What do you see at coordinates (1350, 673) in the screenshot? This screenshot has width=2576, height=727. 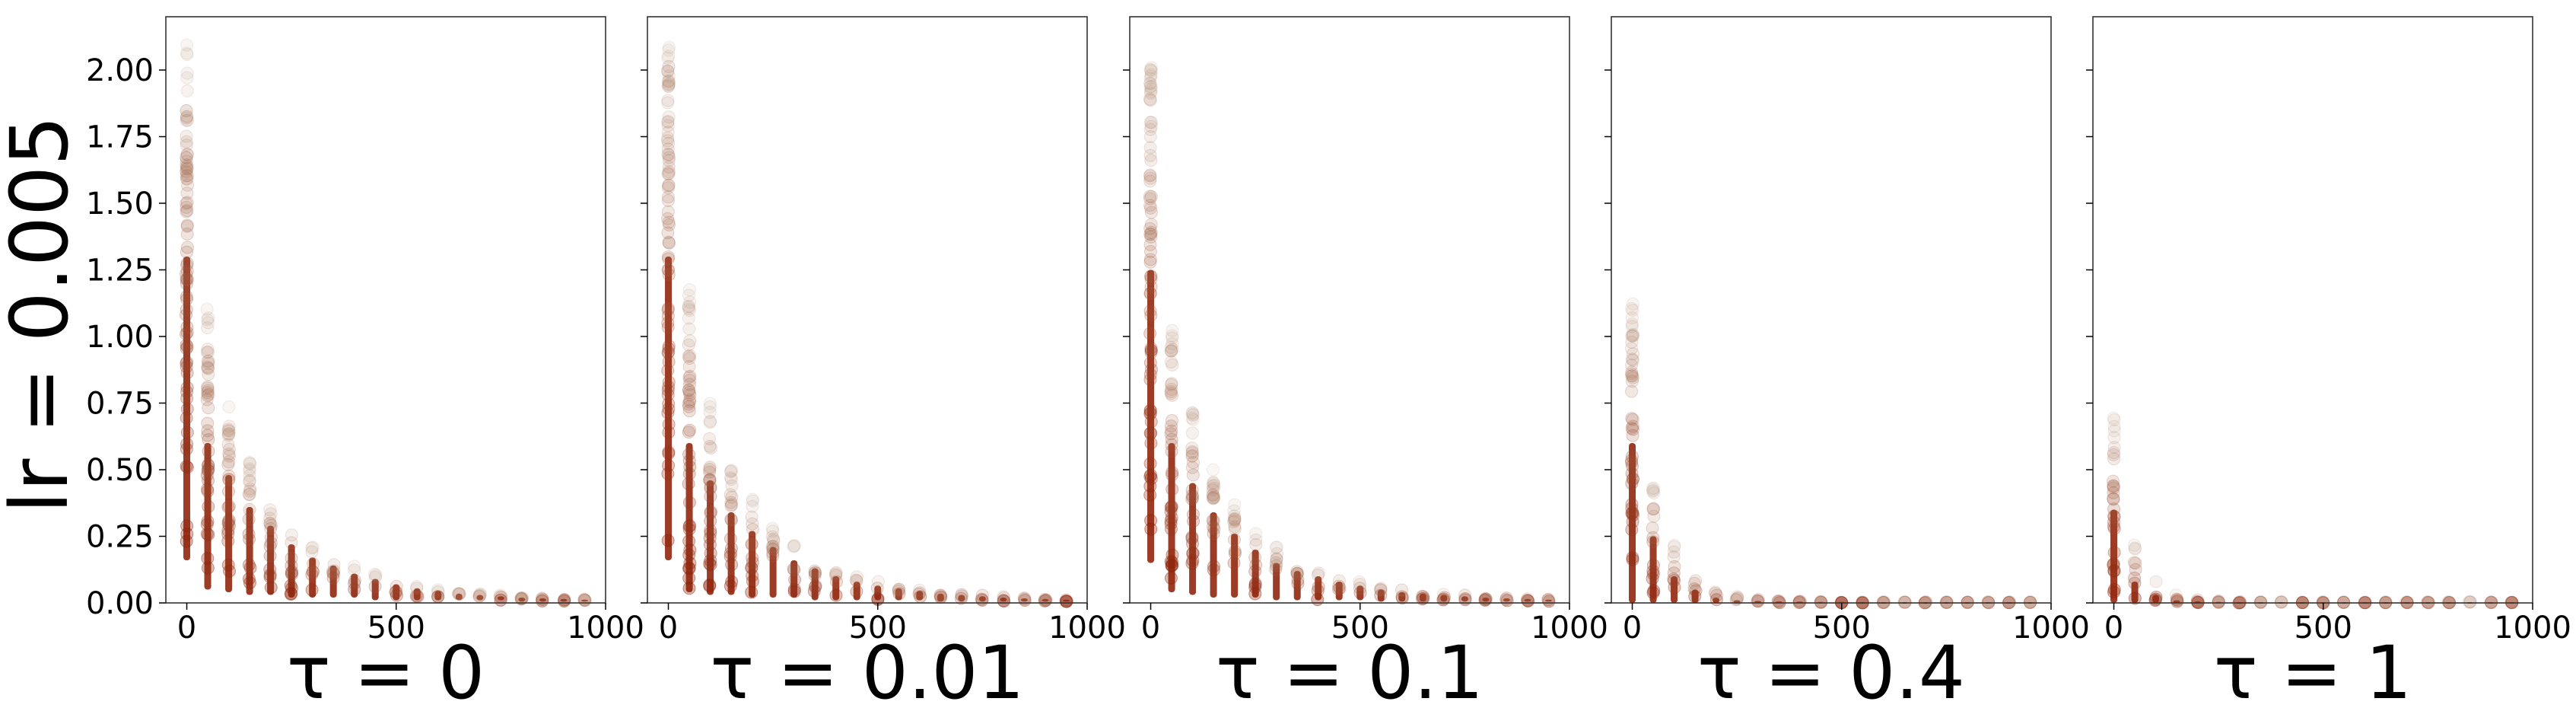 I see `panel-xlabel: τ = 0.1` at bounding box center [1350, 673].